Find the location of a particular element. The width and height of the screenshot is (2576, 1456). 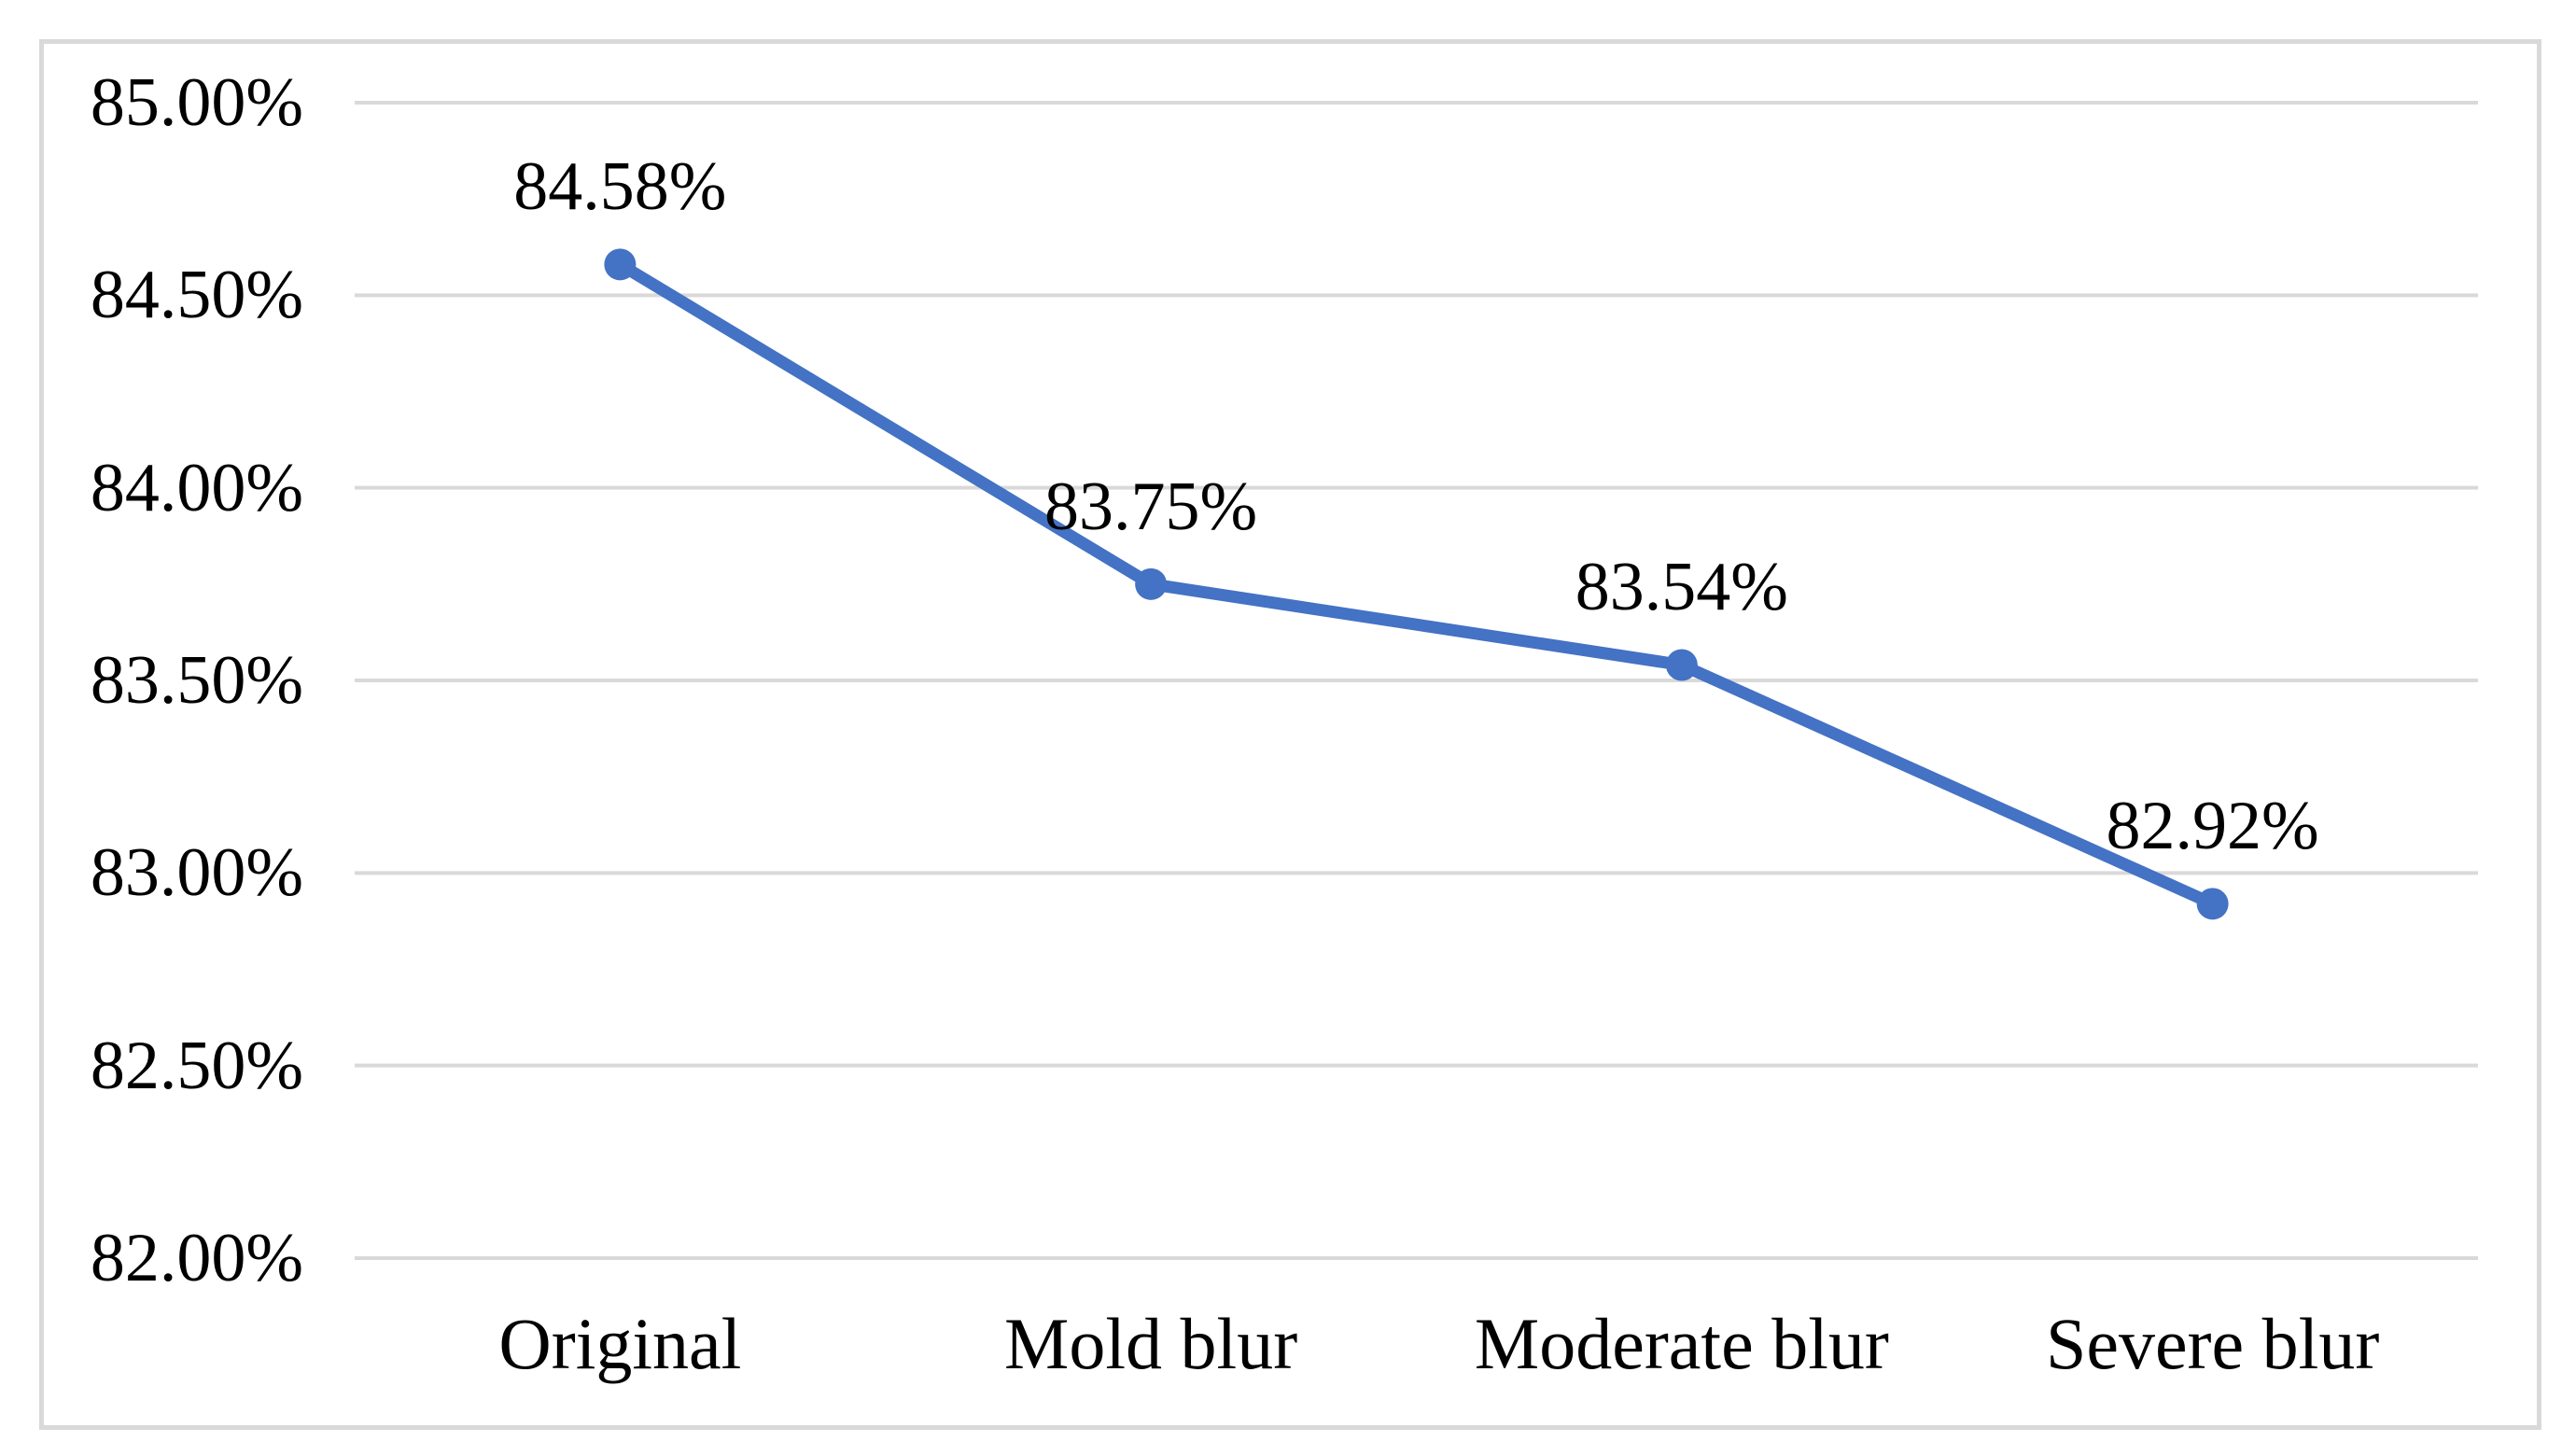

y-axis-tick-label: 82.50% is located at coordinates (196, 1065).